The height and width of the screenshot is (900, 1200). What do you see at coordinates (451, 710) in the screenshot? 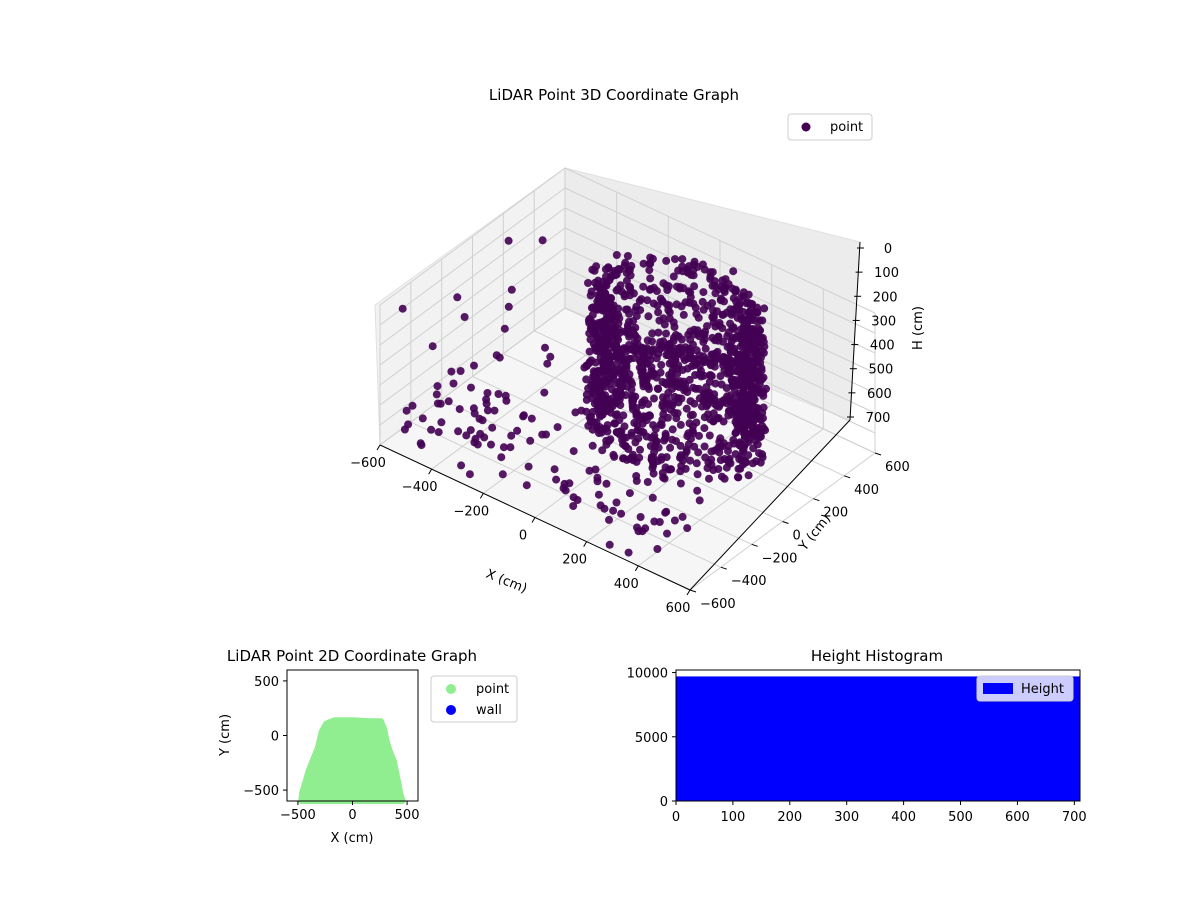
I see `legend-marker-wall` at bounding box center [451, 710].